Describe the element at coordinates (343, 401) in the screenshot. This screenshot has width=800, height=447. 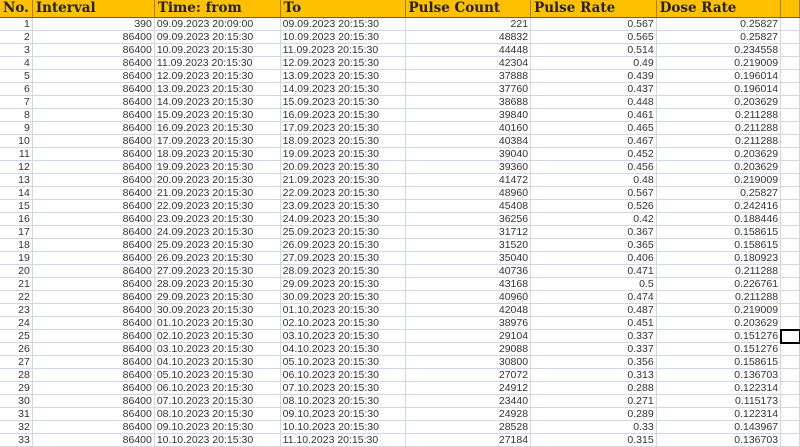
I see `cell-to: 08.10.2023 20:15:30` at that location.